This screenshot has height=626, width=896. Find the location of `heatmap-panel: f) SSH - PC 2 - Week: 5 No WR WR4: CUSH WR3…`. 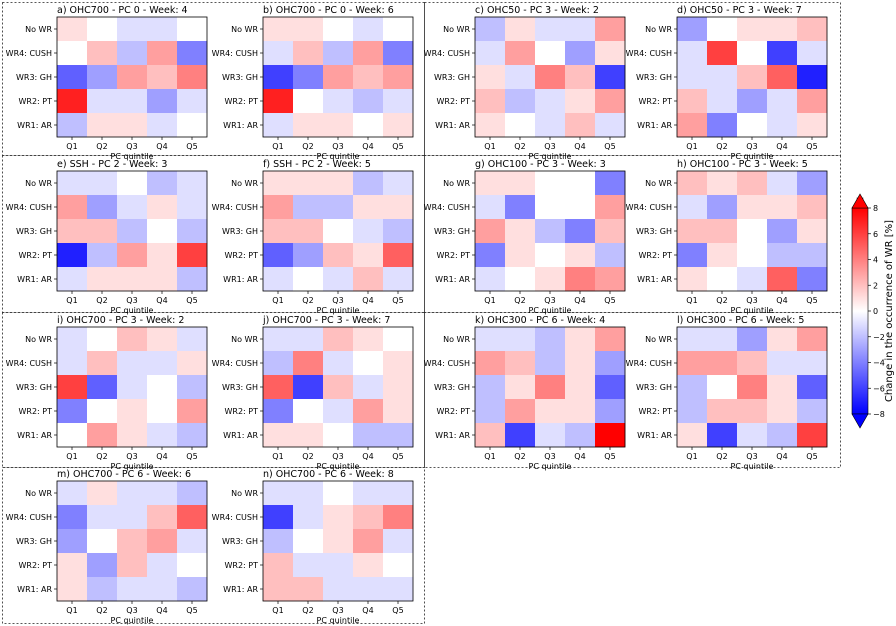

heatmap-panel: f) SSH - PC 2 - Week: 5 No WR WR4: CUSH WR3… is located at coordinates (313, 237).